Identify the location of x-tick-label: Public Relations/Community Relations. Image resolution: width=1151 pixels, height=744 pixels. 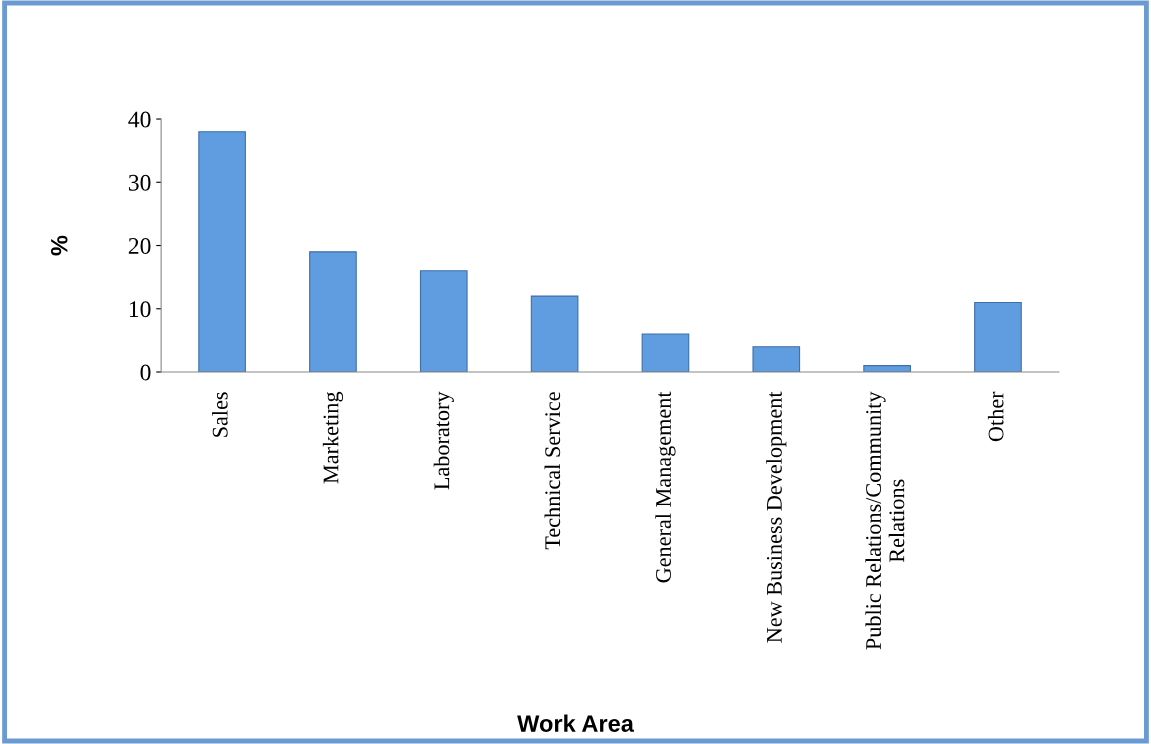
(885, 520).